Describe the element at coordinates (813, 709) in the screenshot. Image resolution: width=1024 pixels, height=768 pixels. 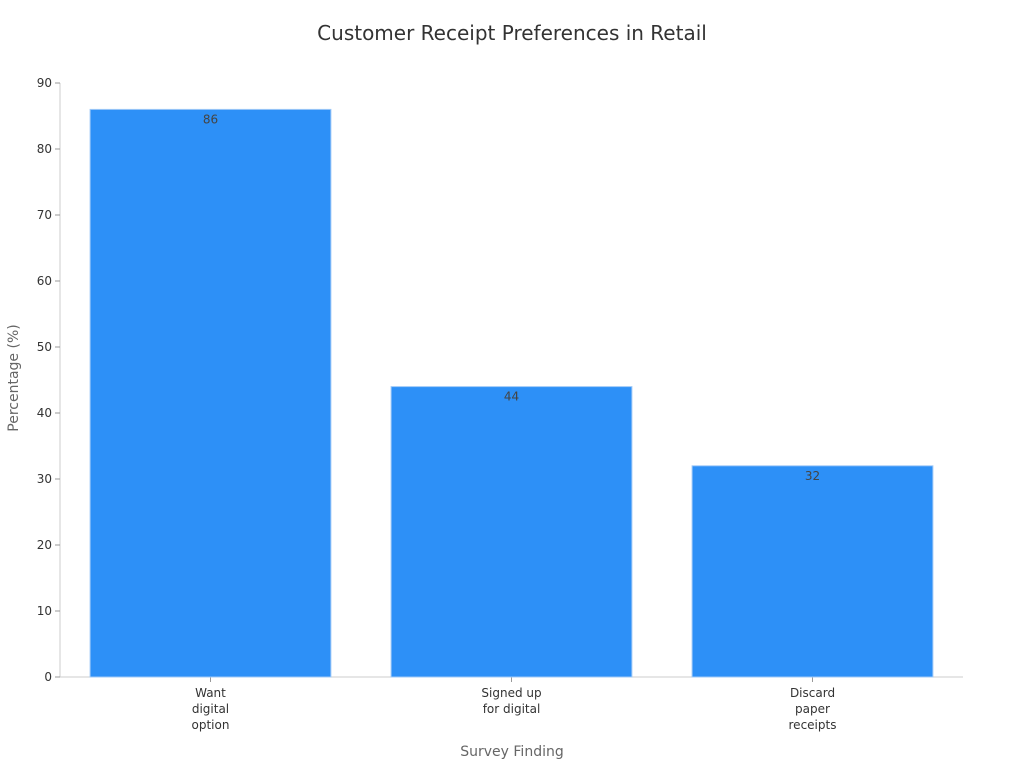
I see `x-tick-label: Discard paper receipts` at that location.